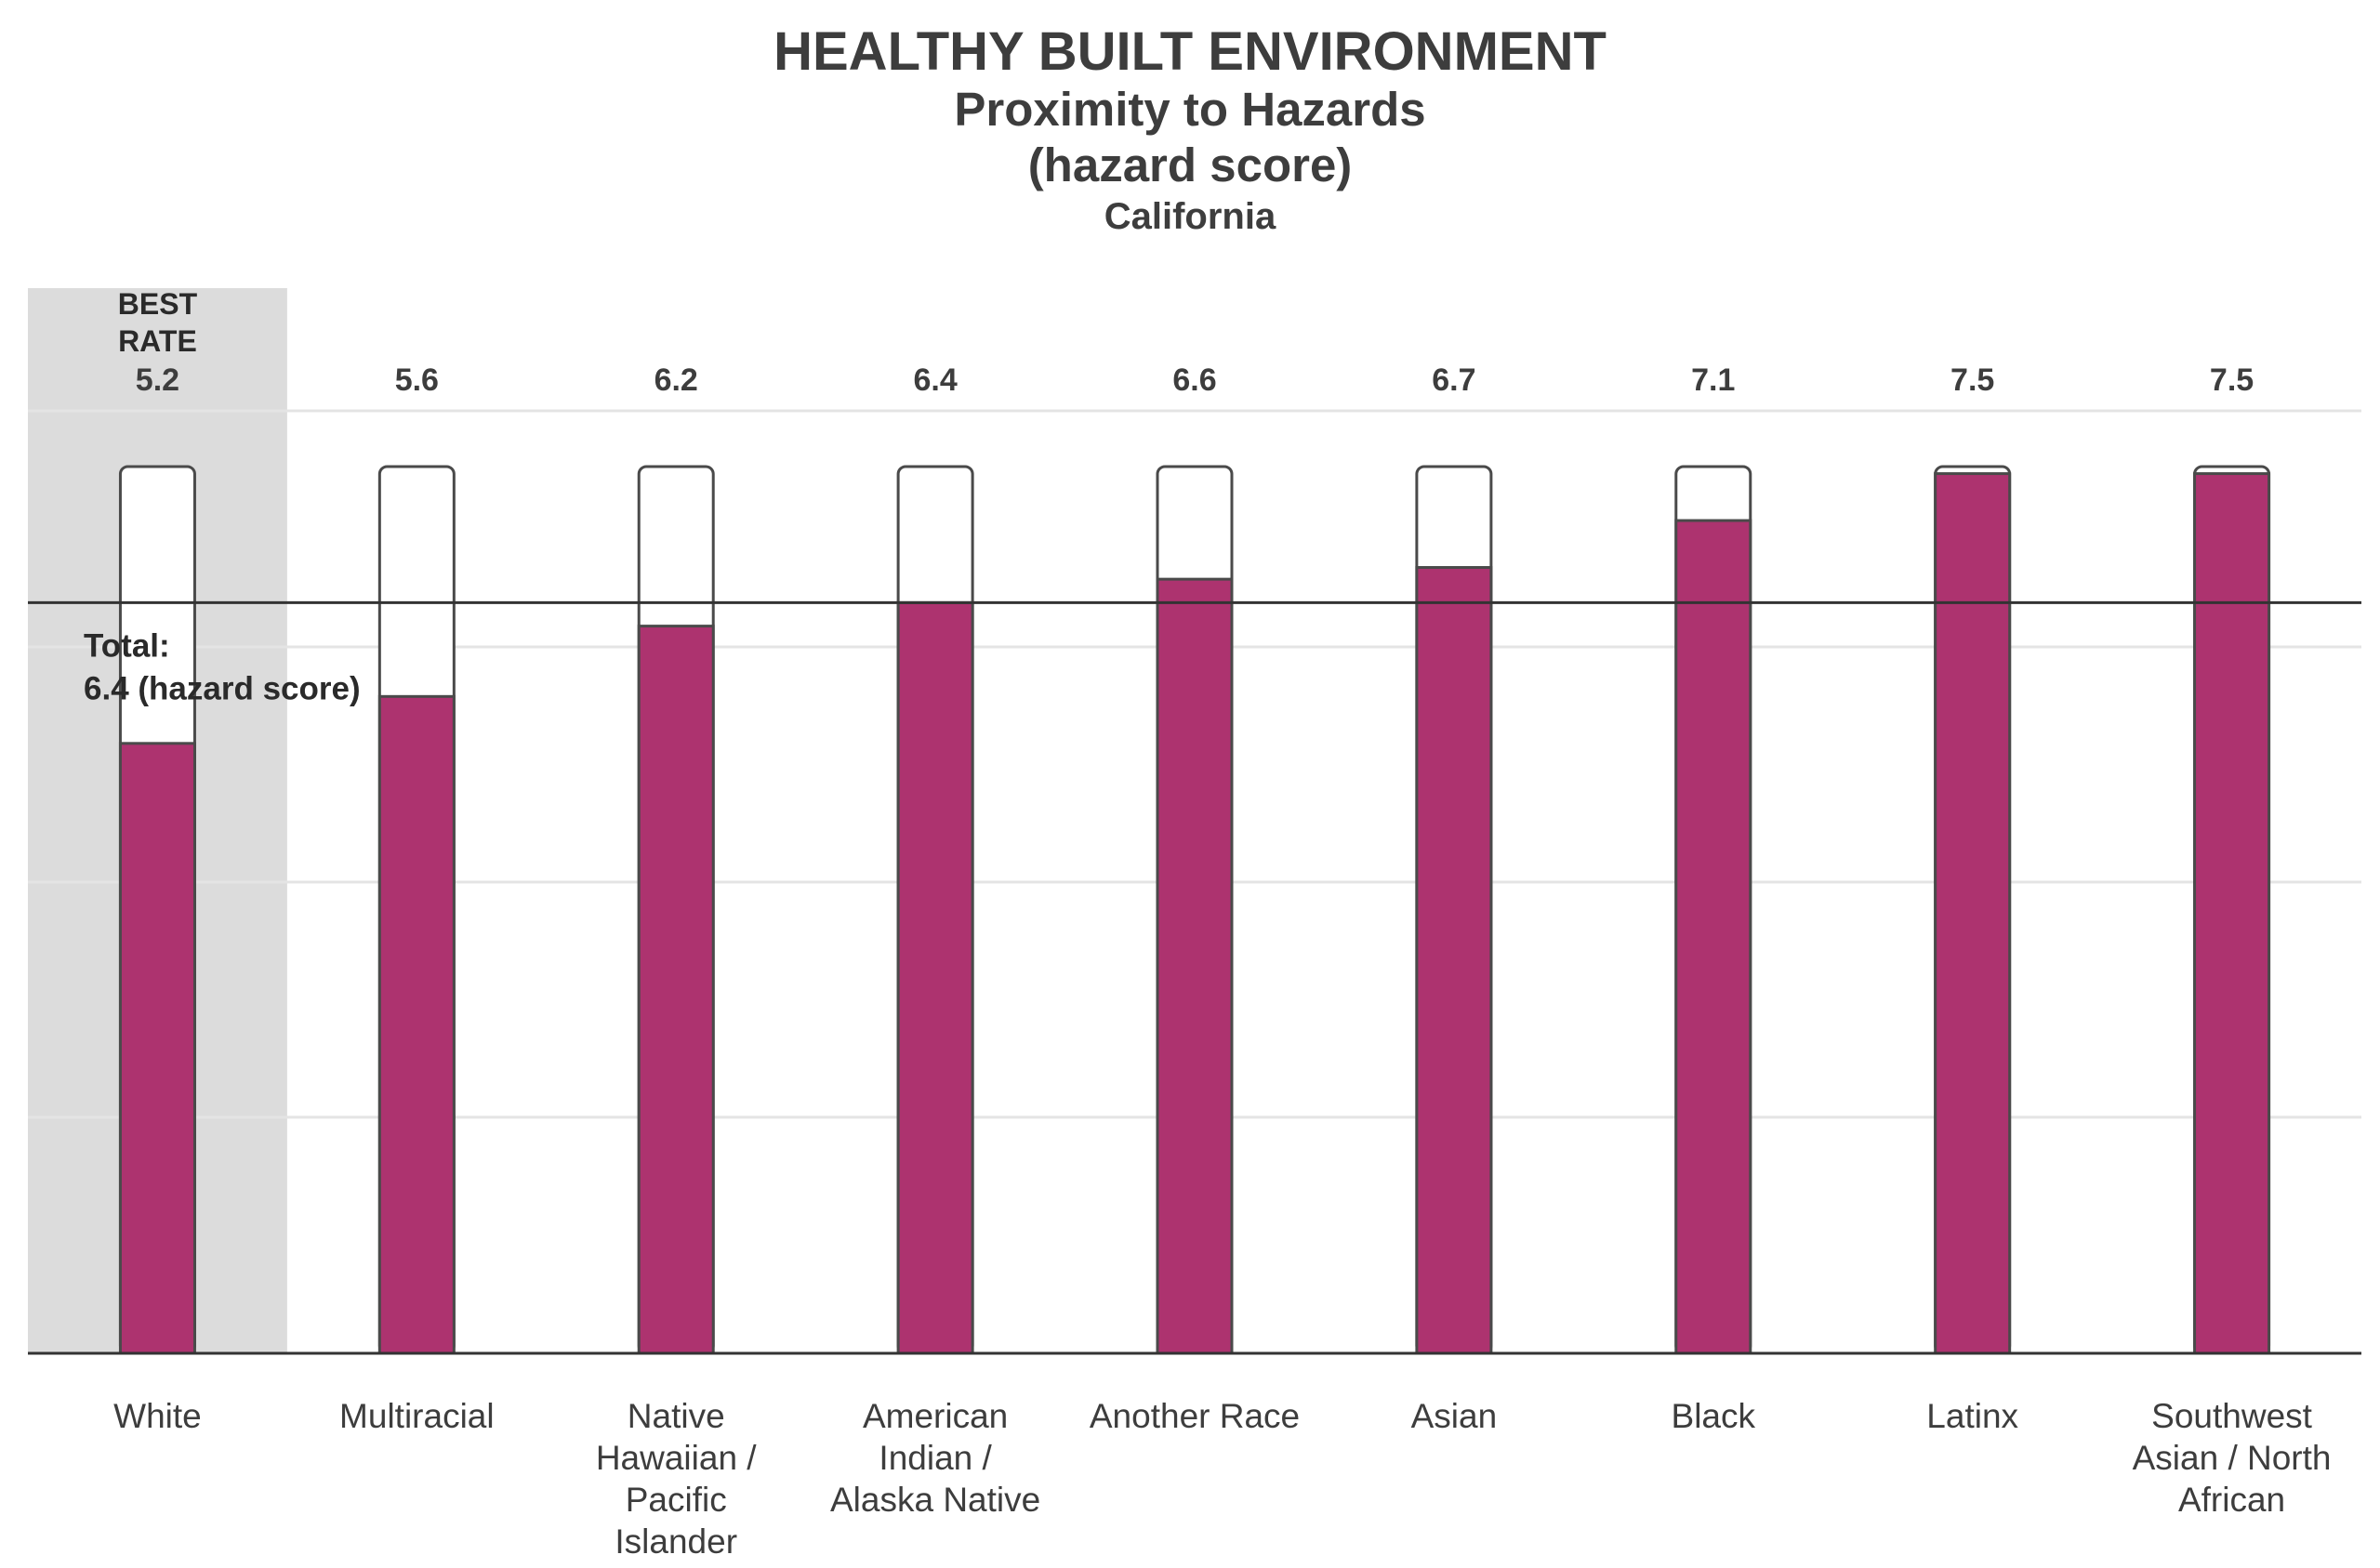 The image size is (2380, 1568). I want to click on category-label: American Indian / Alaska Native, so click(935, 1458).